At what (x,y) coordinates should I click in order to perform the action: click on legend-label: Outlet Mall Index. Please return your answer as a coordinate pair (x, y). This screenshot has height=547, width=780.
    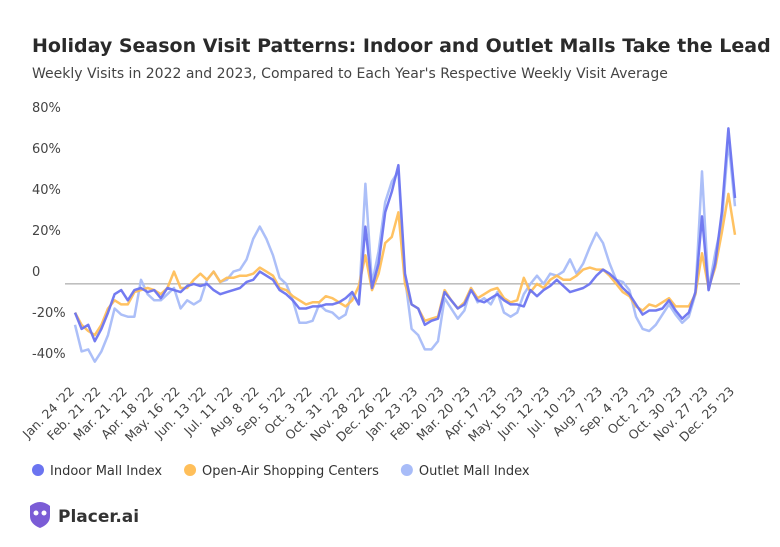
    Looking at the image, I should click on (474, 471).